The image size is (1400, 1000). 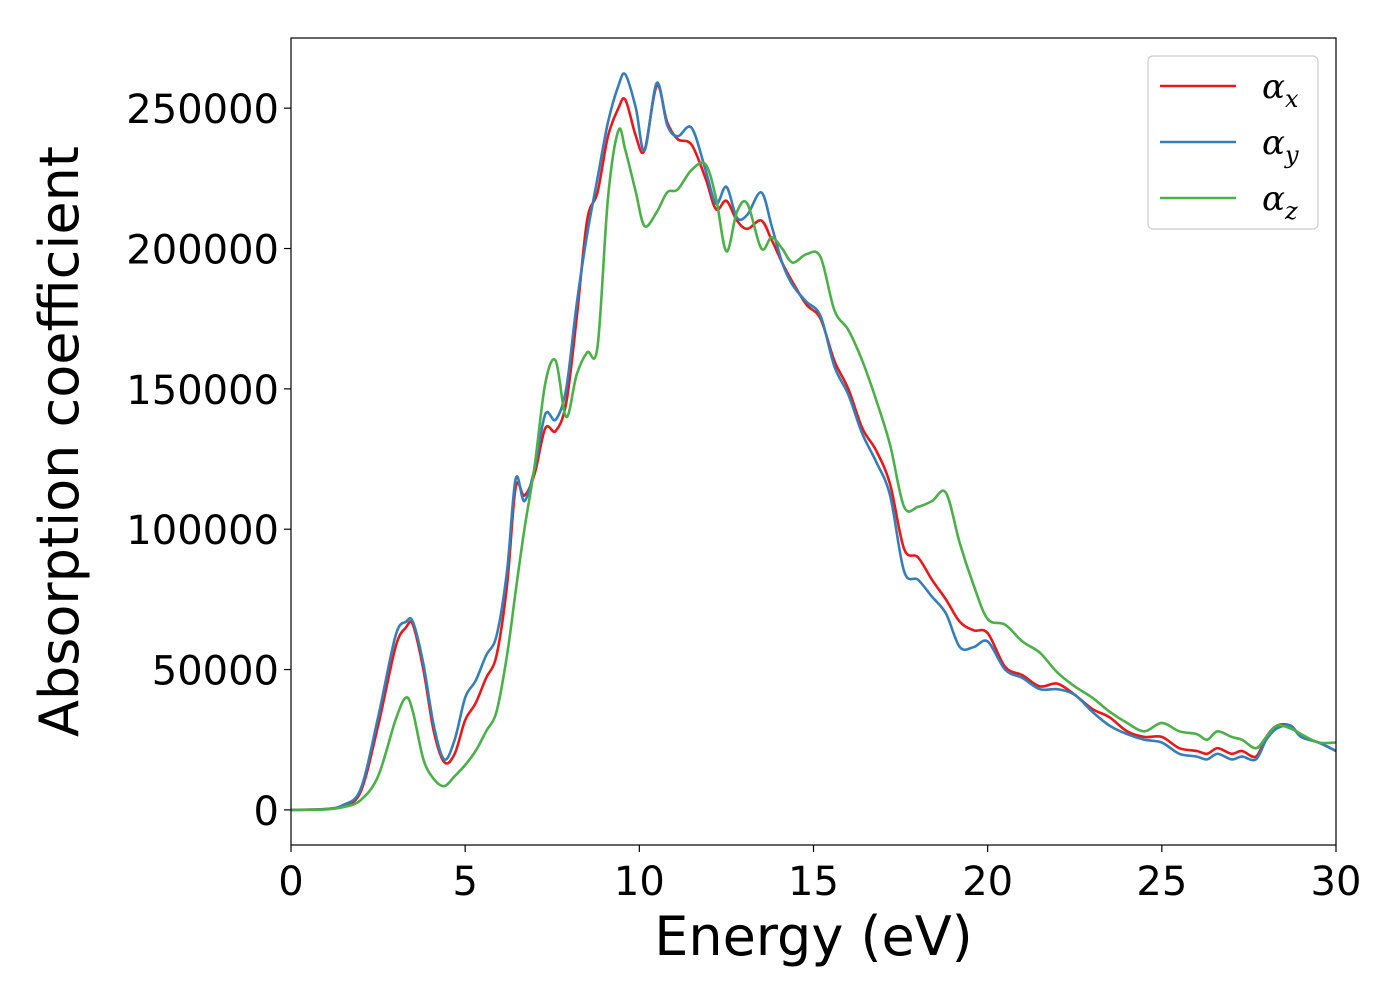 What do you see at coordinates (1161, 882) in the screenshot?
I see `x-tick-label: 25` at bounding box center [1161, 882].